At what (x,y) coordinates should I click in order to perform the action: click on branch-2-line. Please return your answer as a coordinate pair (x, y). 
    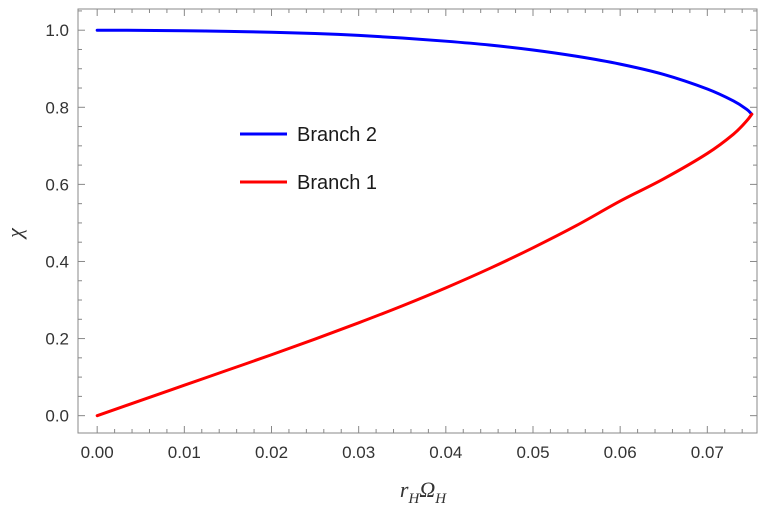
    Looking at the image, I should click on (424, 72).